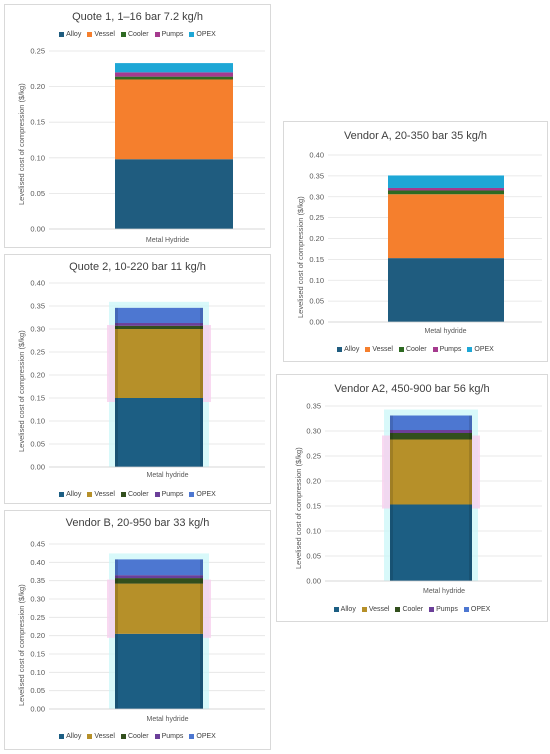  I want to click on bar-edge-left, so click(391, 498).